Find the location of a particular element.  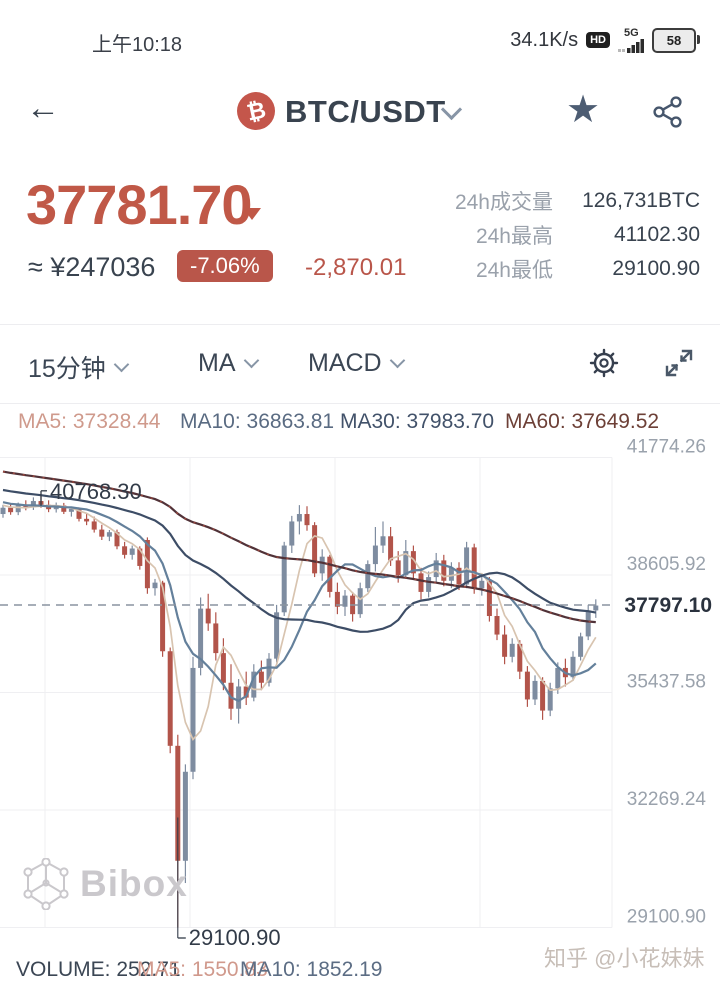

bibox-logo-icon is located at coordinates (46, 884).